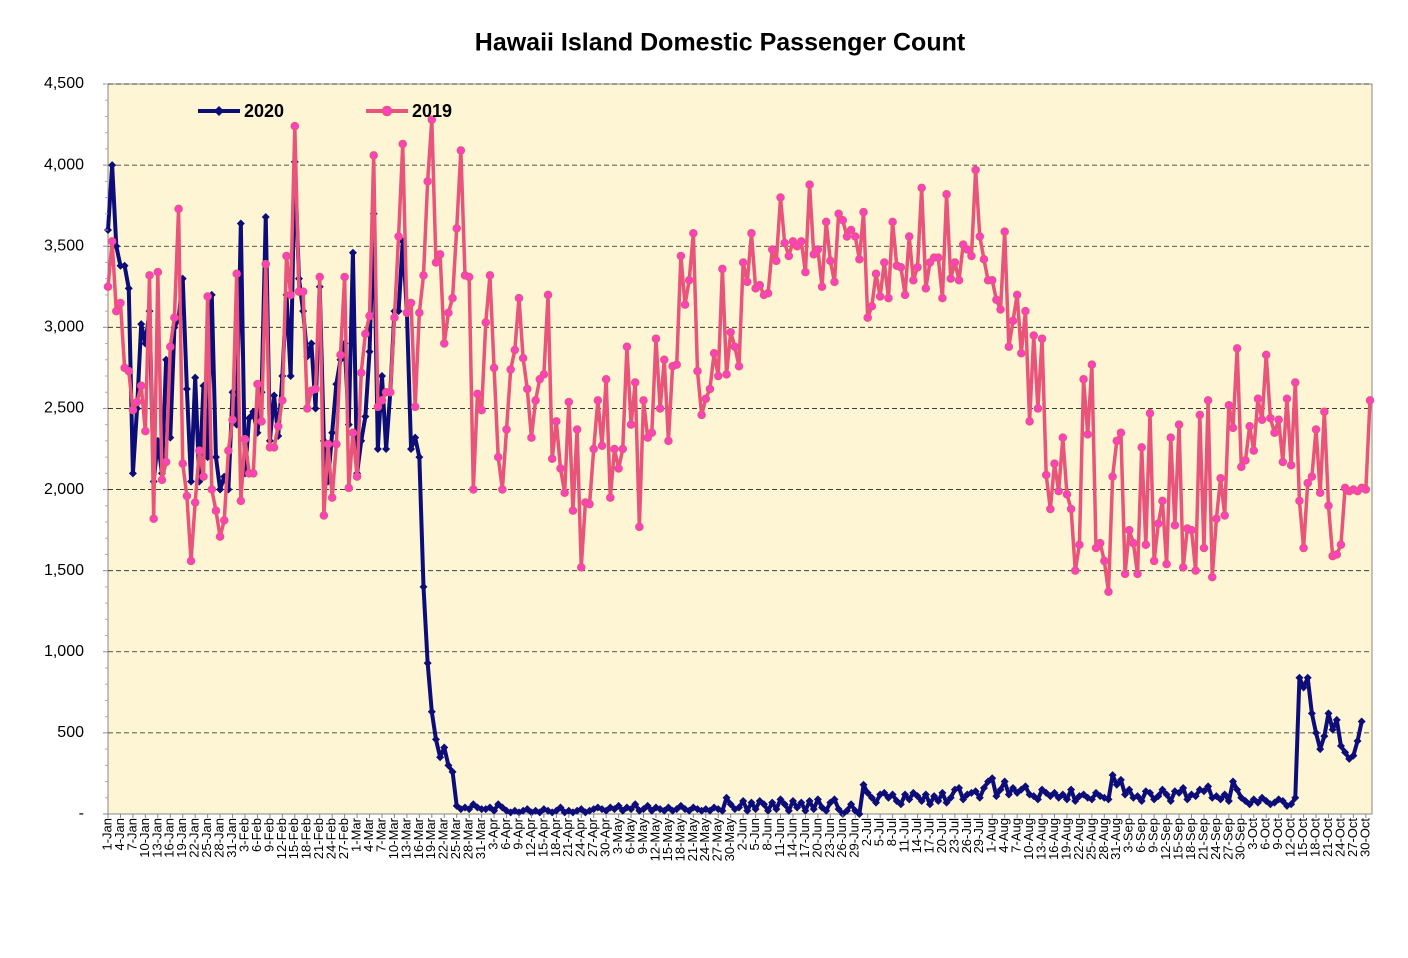 This screenshot has height=958, width=1408. Describe the element at coordinates (493, 833) in the screenshot. I see `x-tick-label: 3-Apr` at that location.